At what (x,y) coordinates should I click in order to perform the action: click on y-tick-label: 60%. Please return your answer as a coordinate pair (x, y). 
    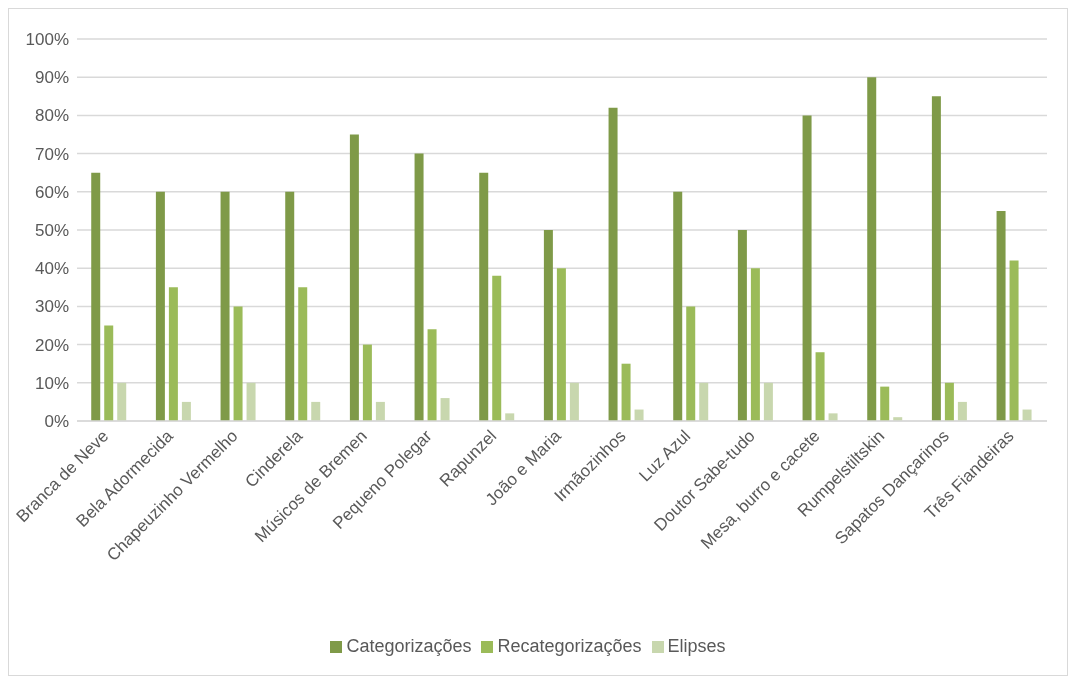
    Looking at the image, I should click on (51, 192).